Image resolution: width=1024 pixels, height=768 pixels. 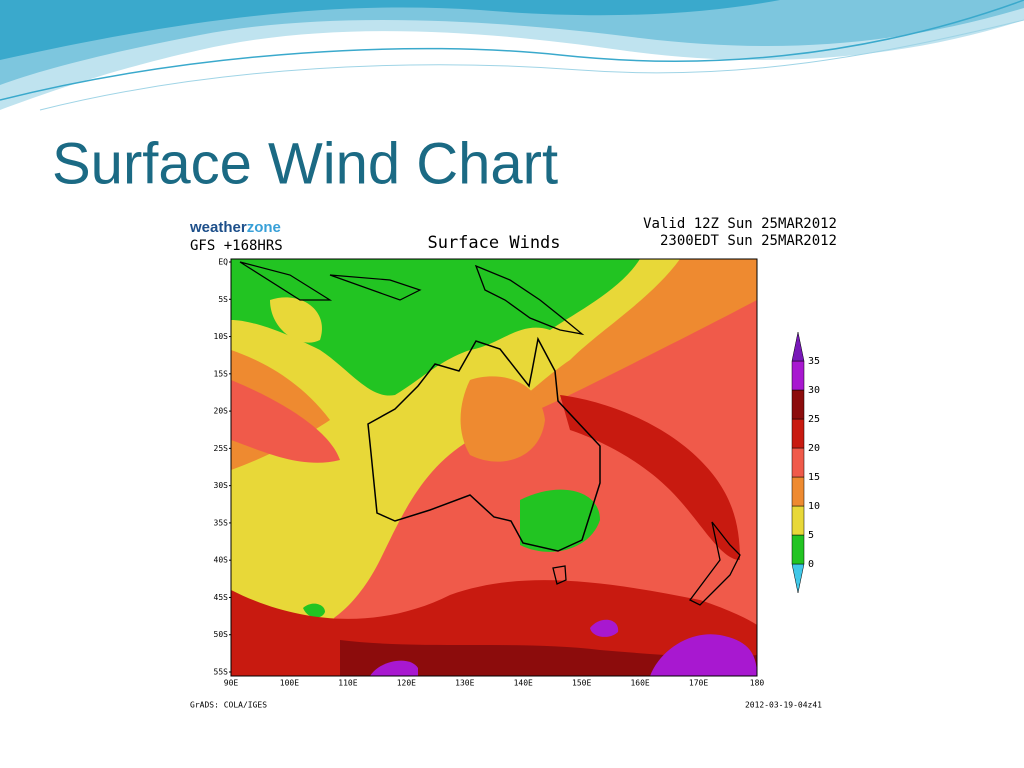 I want to click on logo: weatherzone, so click(x=235, y=227).